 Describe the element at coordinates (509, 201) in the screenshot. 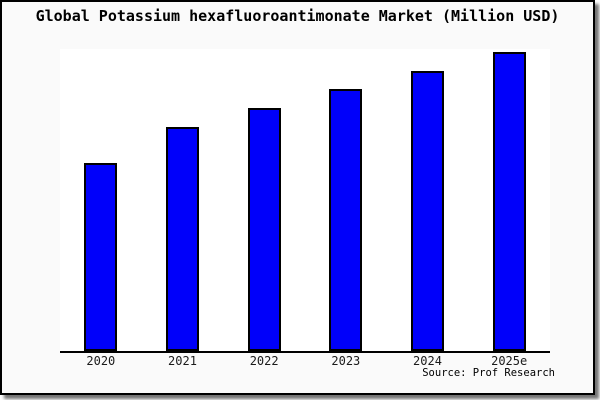

I see `bar-2025e` at that location.